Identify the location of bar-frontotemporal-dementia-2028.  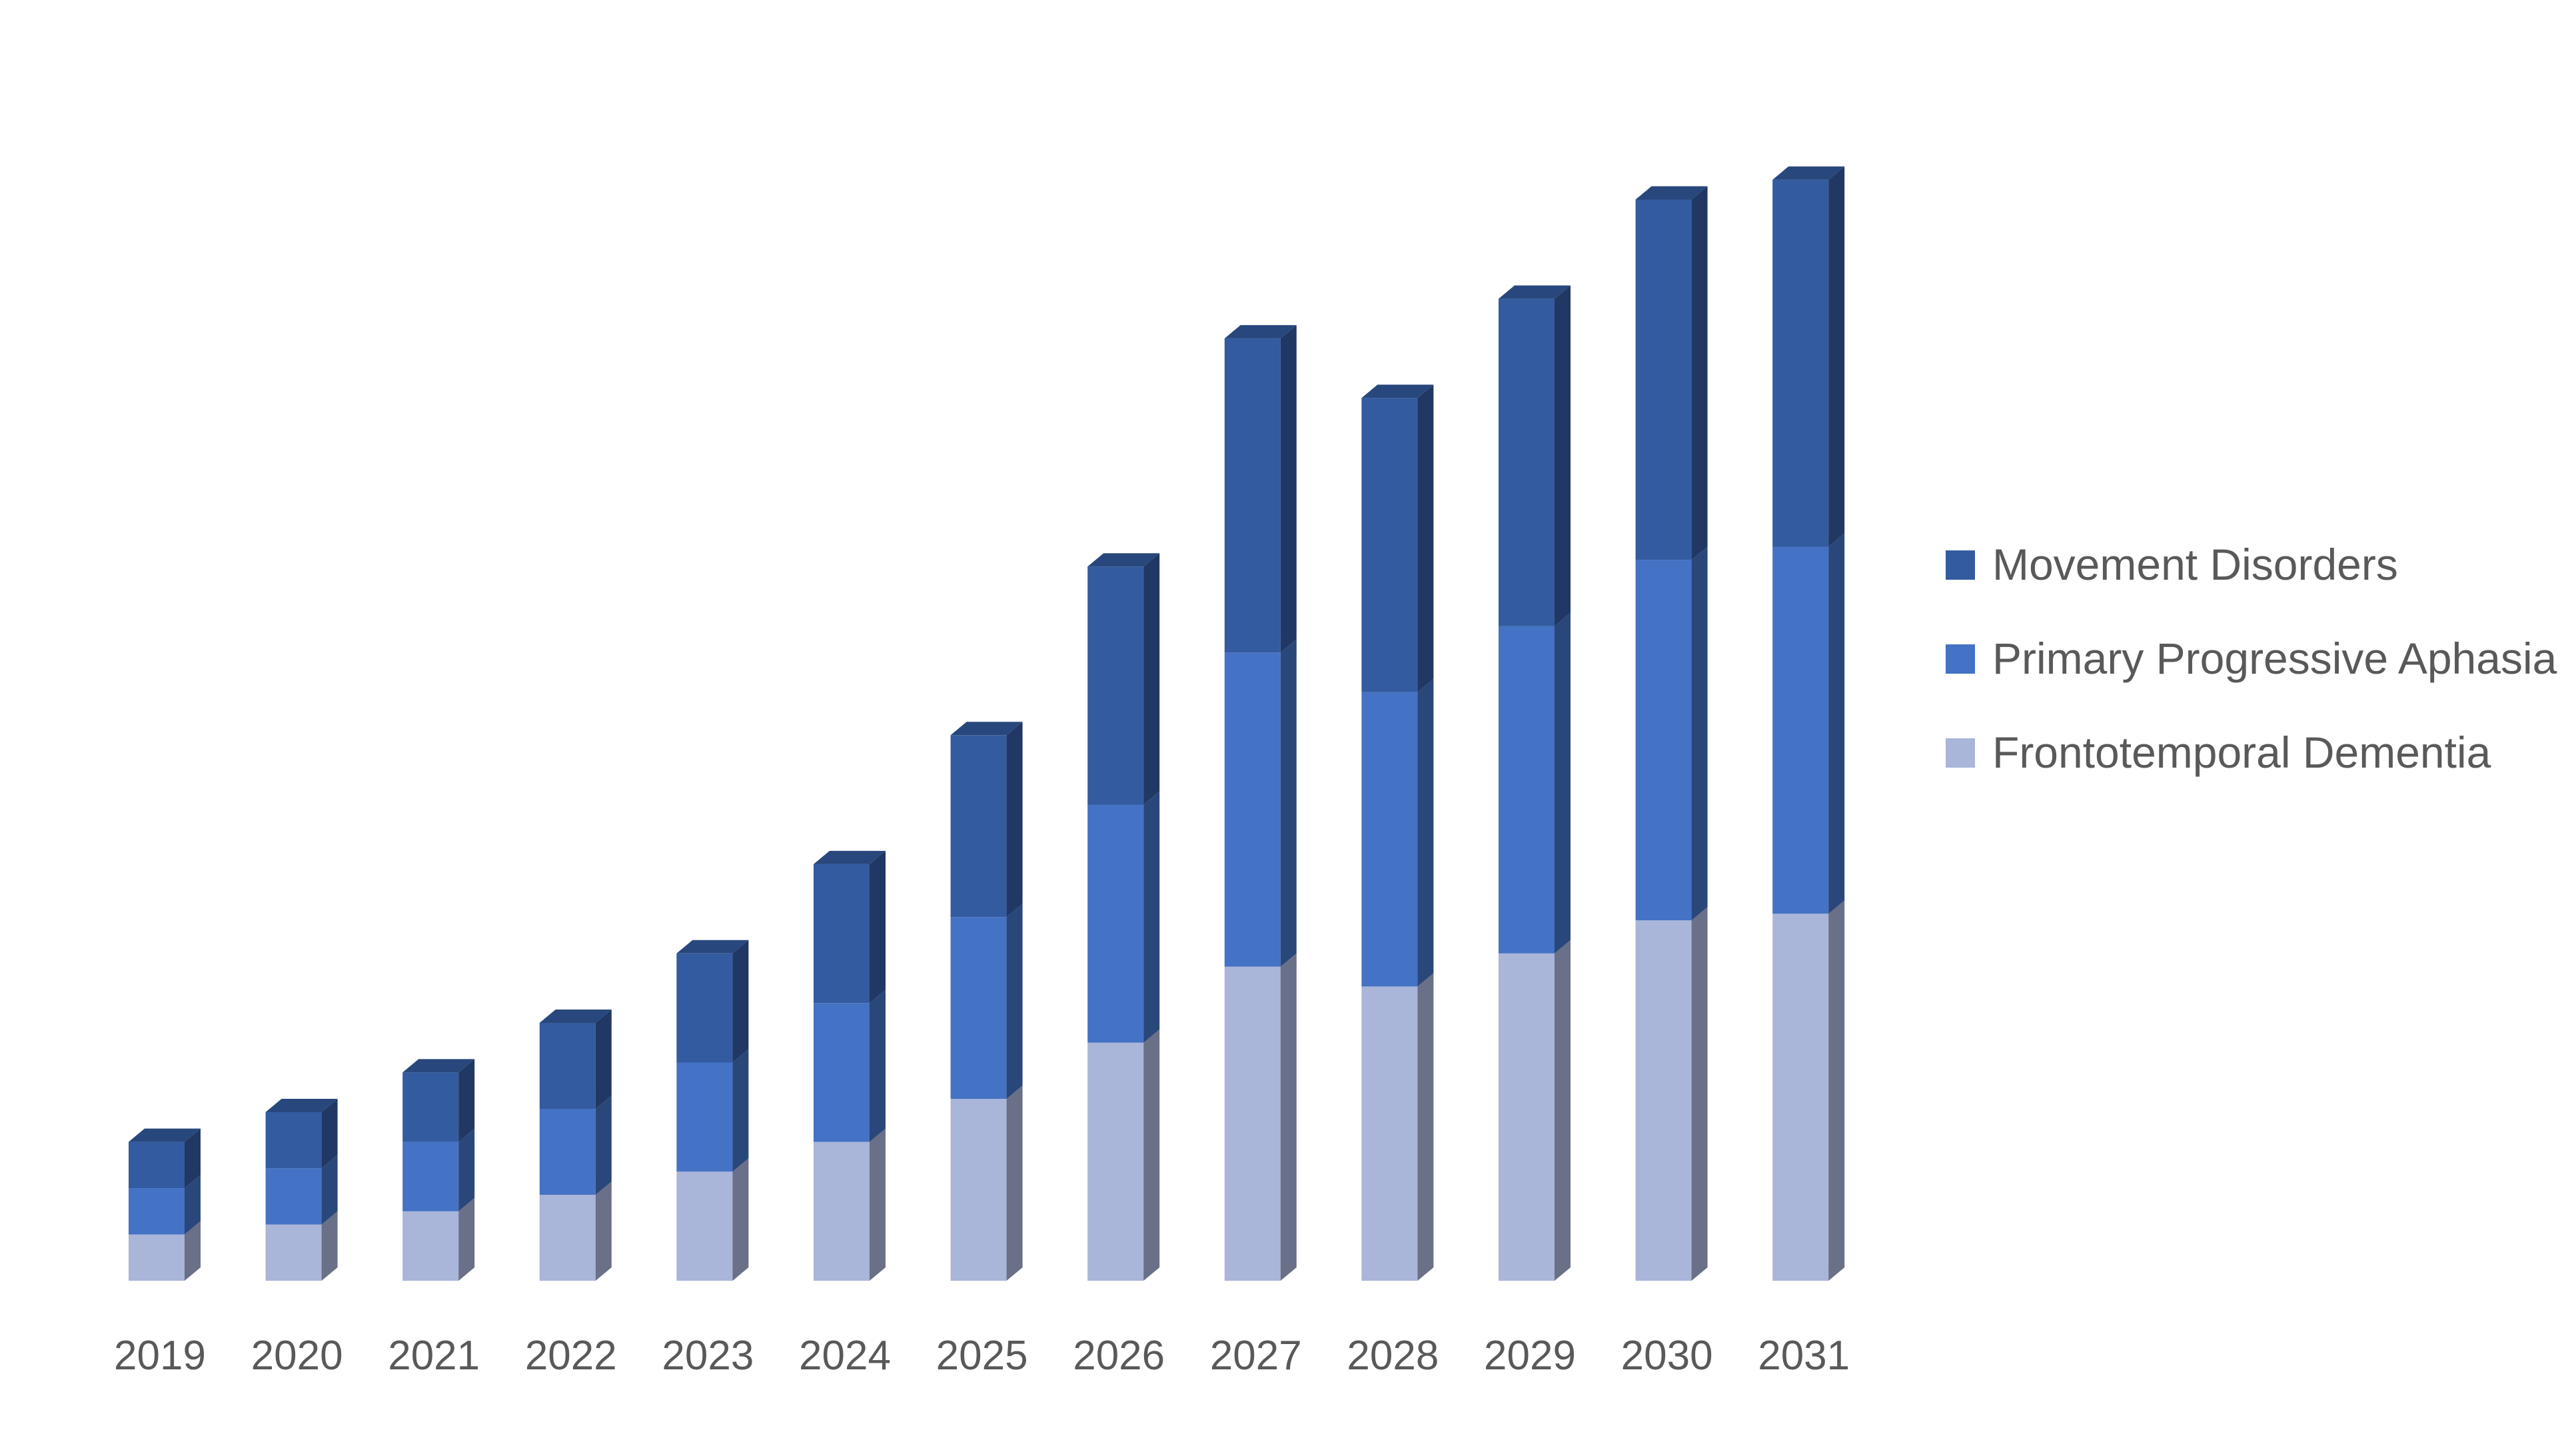
(1398, 1127).